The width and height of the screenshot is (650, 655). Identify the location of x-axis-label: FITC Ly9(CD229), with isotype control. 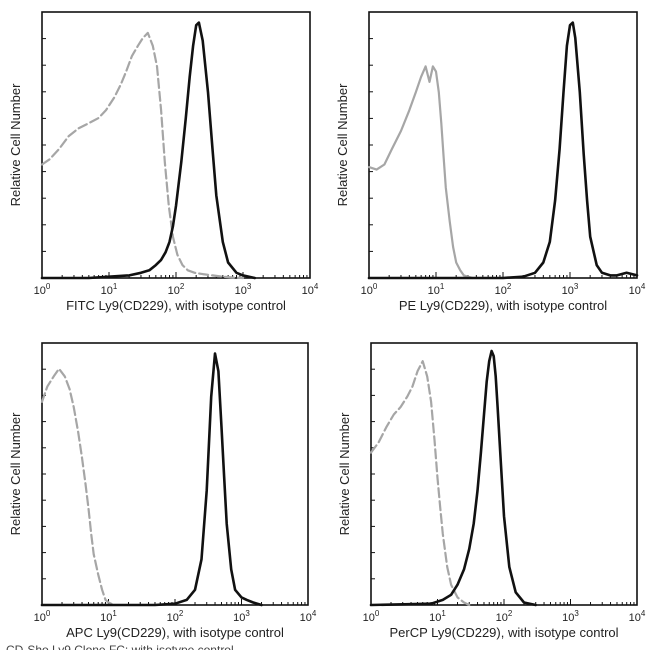
(176, 305).